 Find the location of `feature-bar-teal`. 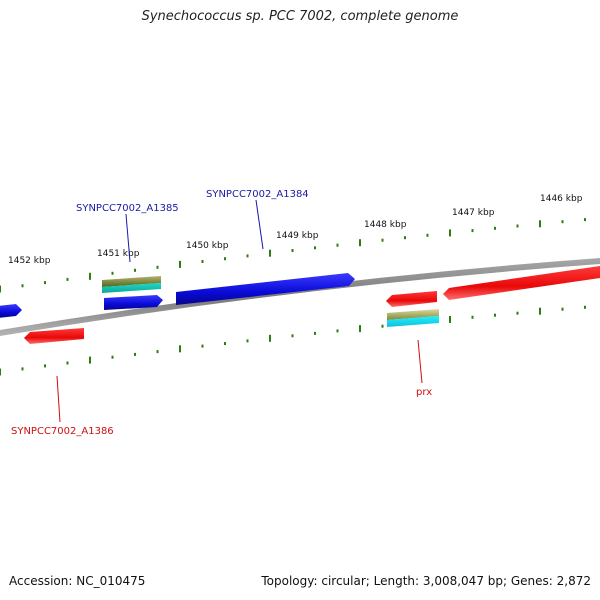

feature-bar-teal is located at coordinates (131, 288).